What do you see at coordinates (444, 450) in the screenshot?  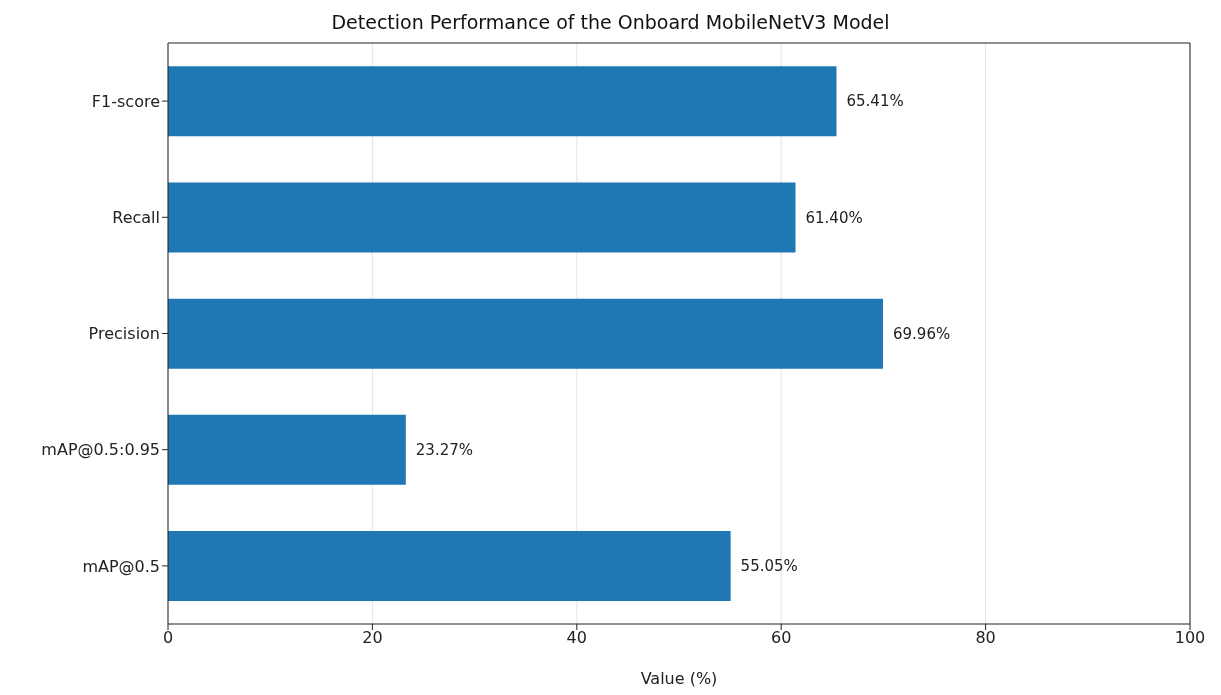 I see `data-label: 23.27%` at bounding box center [444, 450].